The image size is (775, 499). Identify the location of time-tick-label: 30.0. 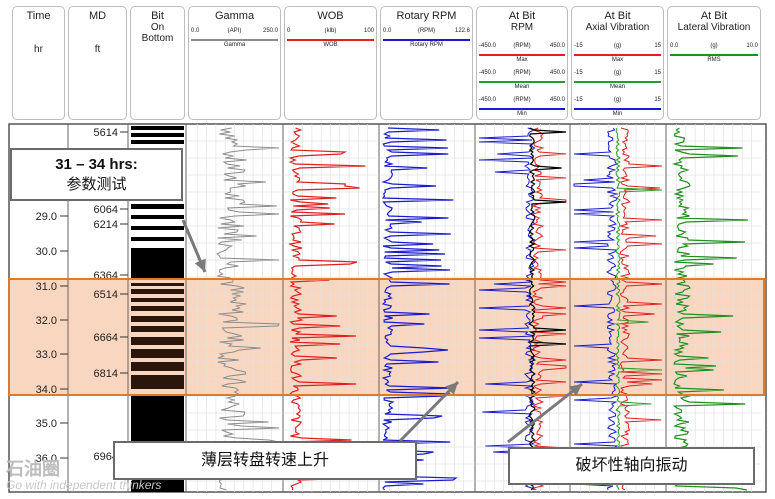
(46, 252).